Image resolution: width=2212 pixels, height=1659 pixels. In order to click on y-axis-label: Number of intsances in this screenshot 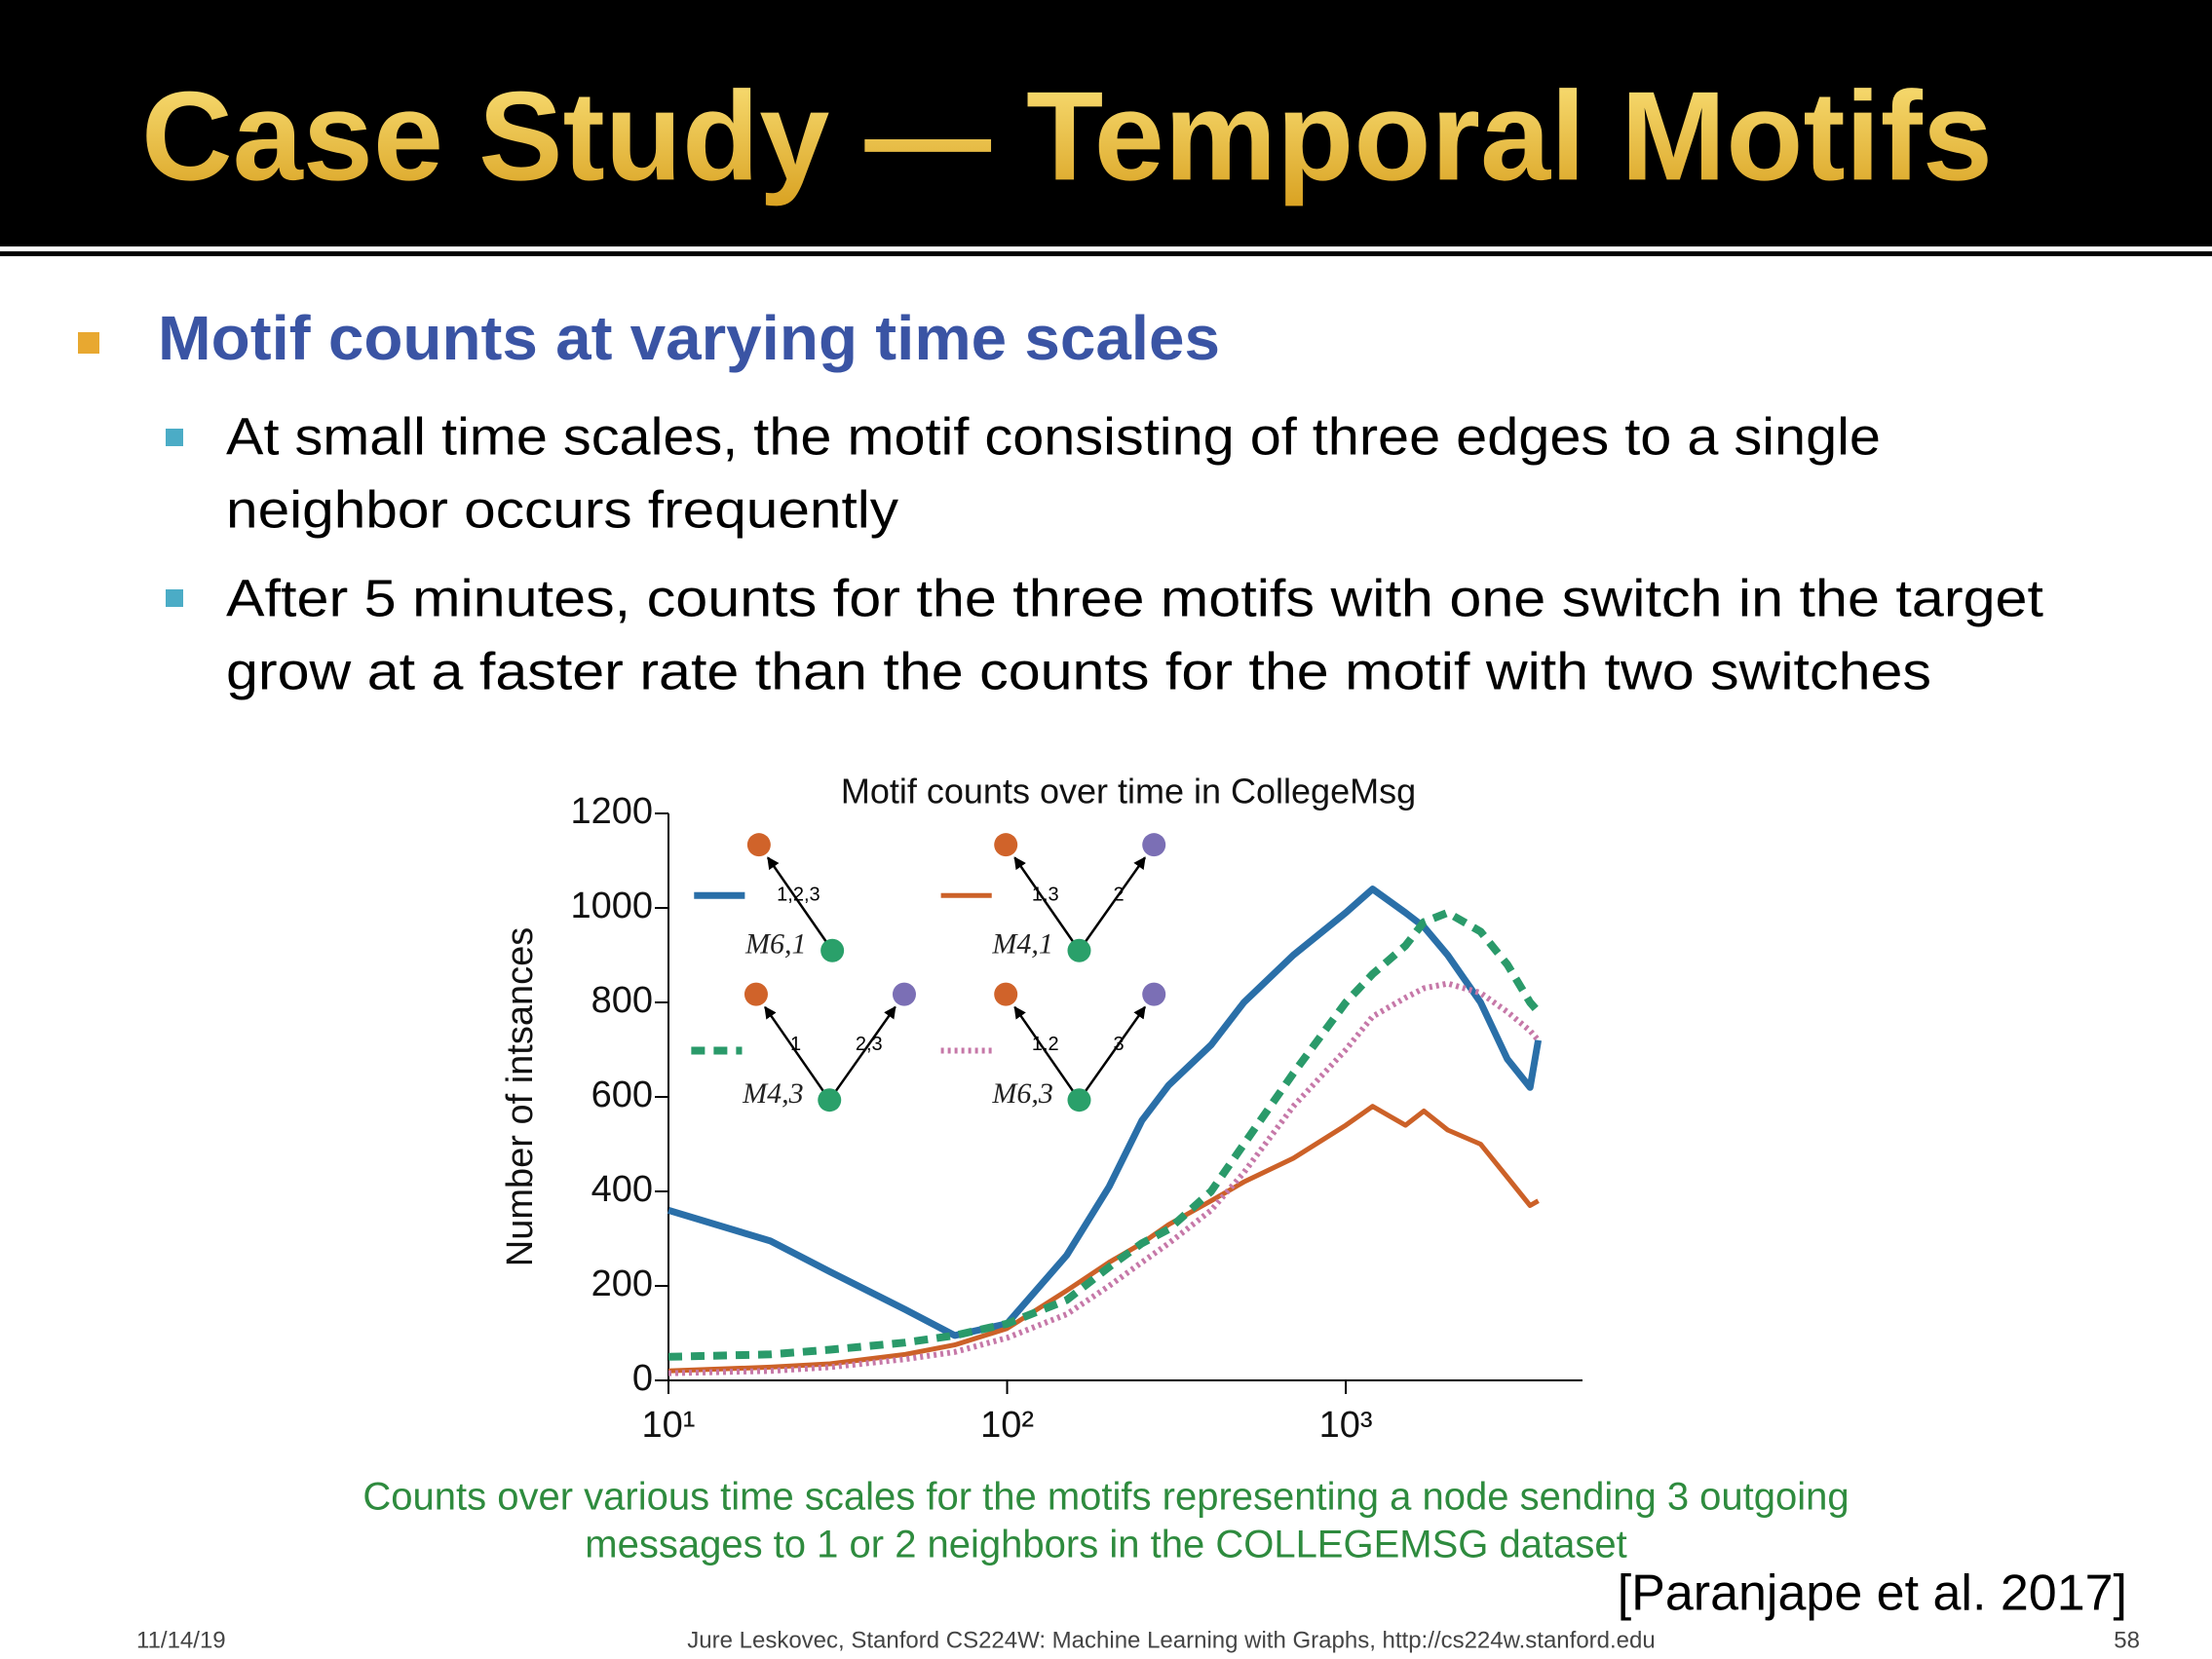, I will do `click(521, 1097)`.